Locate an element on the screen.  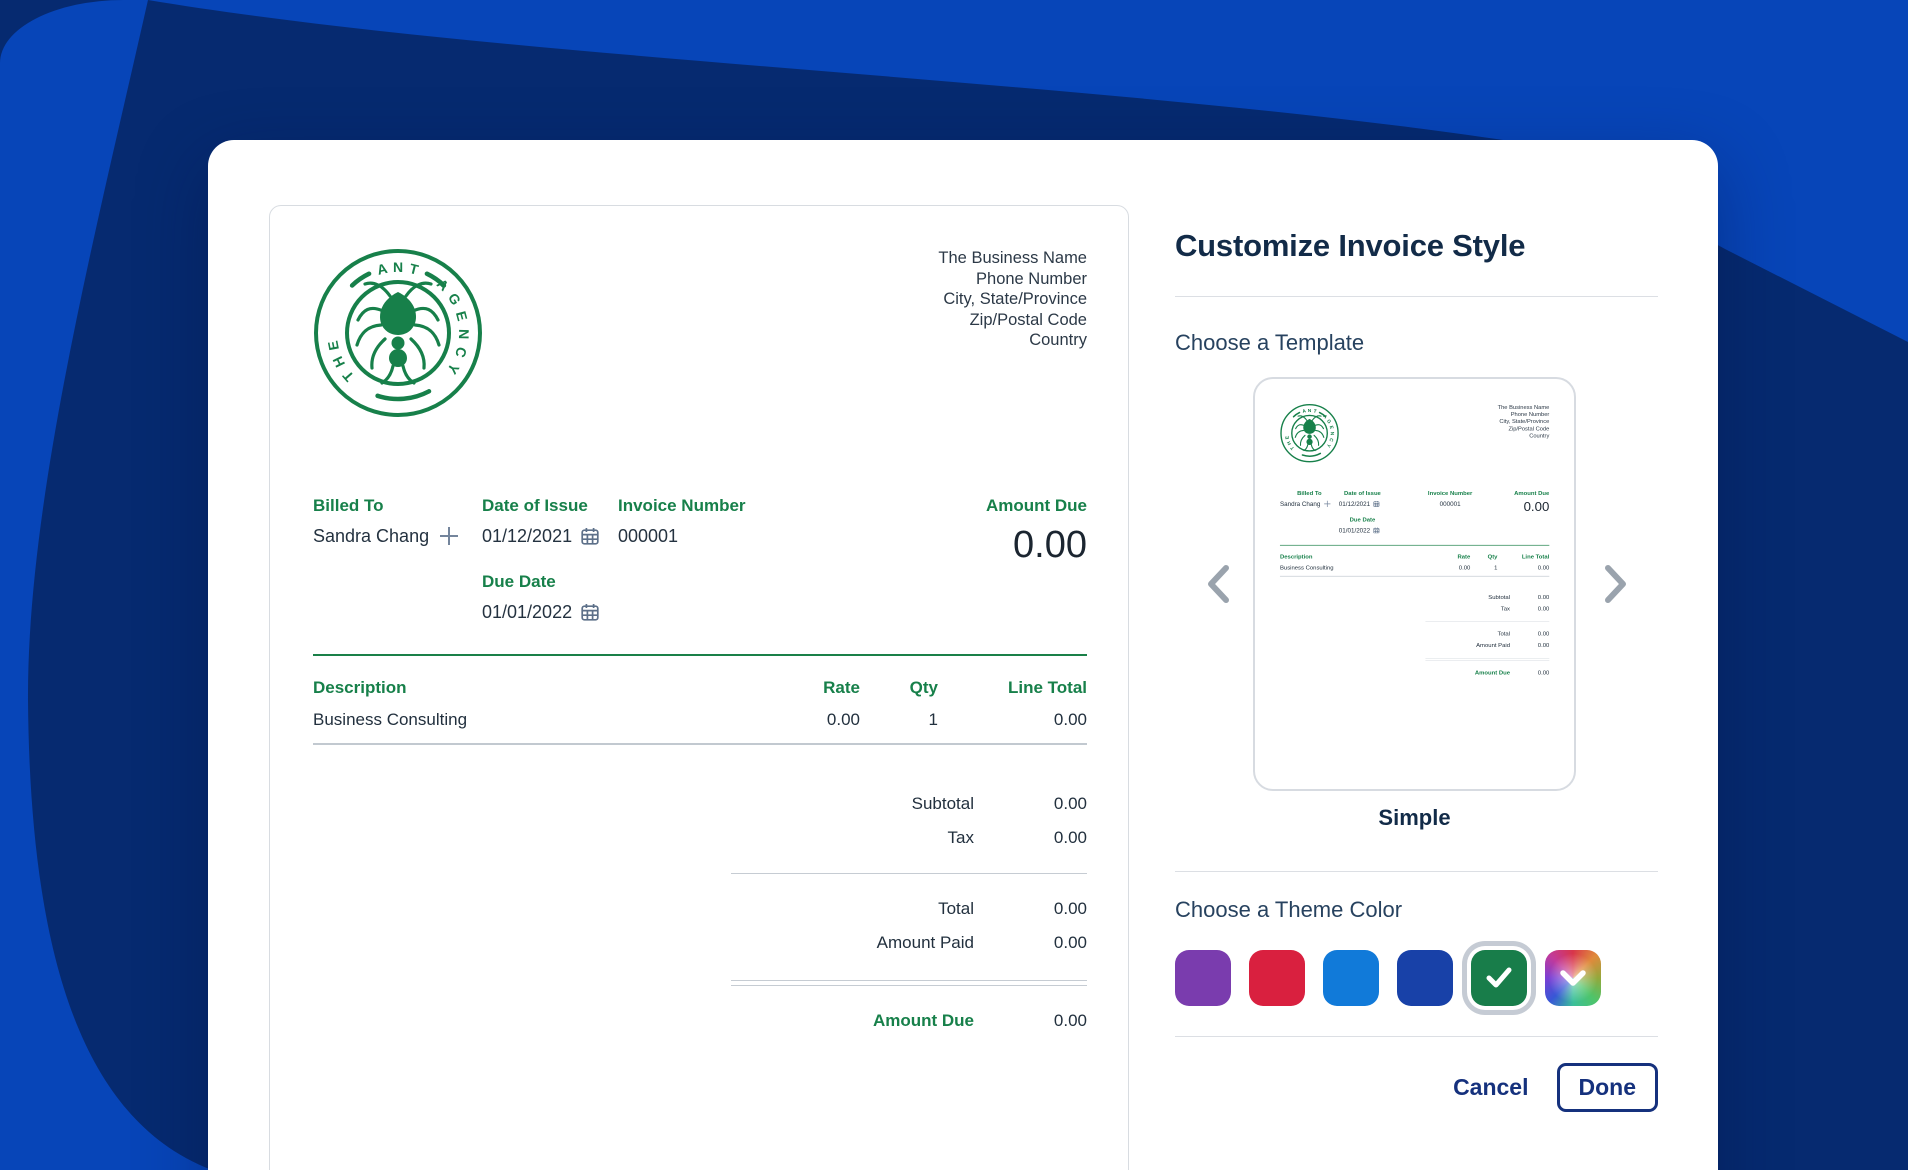
divider is located at coordinates (1416, 1036).